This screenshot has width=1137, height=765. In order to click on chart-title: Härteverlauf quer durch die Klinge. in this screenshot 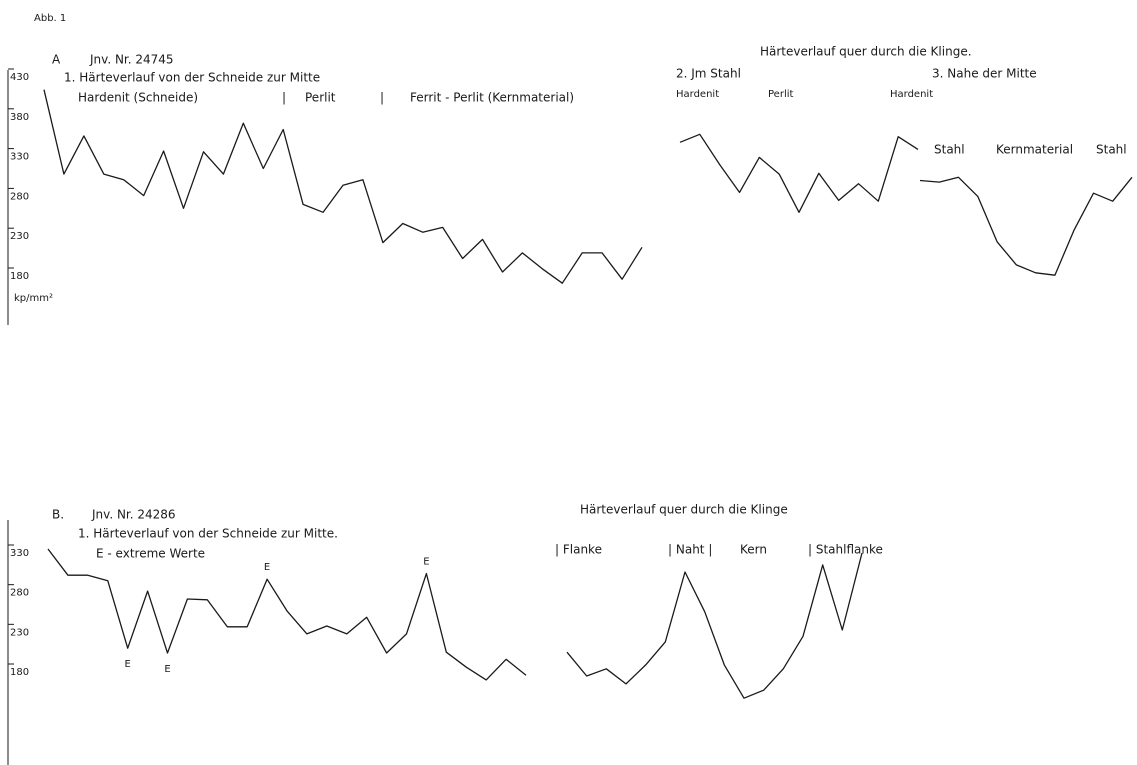, I will do `click(866, 52)`.